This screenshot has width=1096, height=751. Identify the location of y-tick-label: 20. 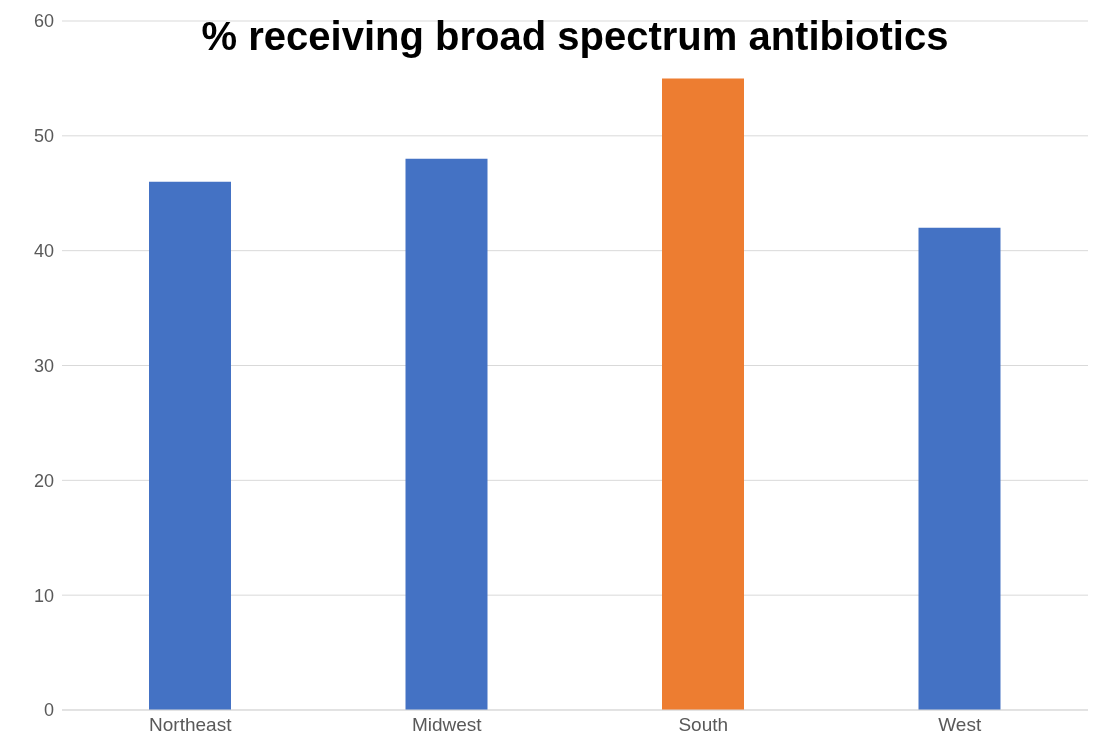
(43, 480).